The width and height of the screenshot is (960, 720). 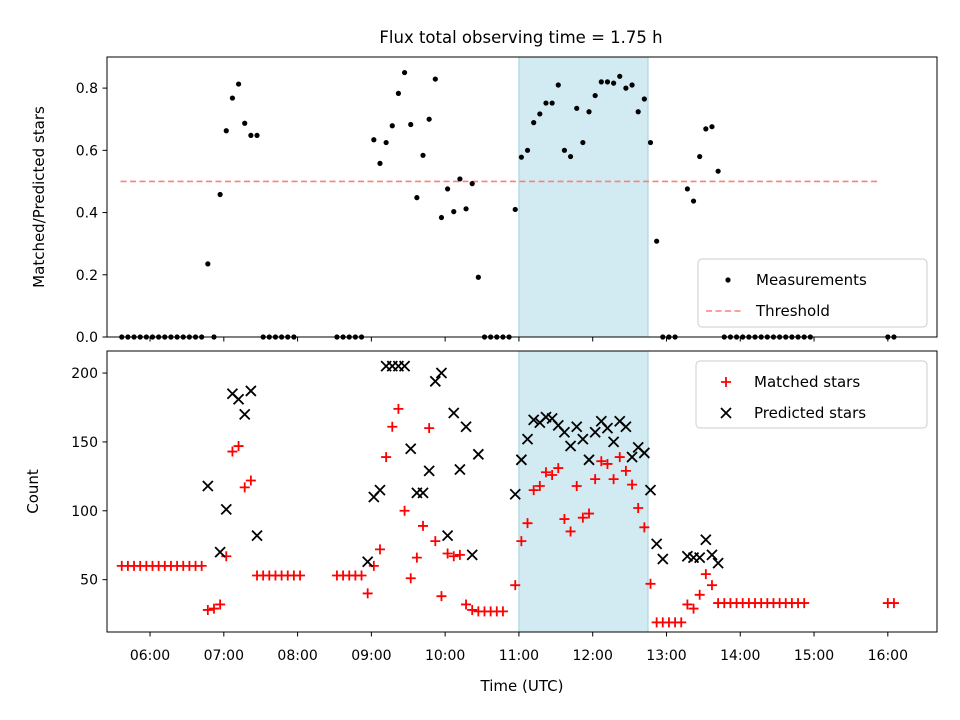 What do you see at coordinates (87, 89) in the screenshot?
I see `y-tick-label: 0.8` at bounding box center [87, 89].